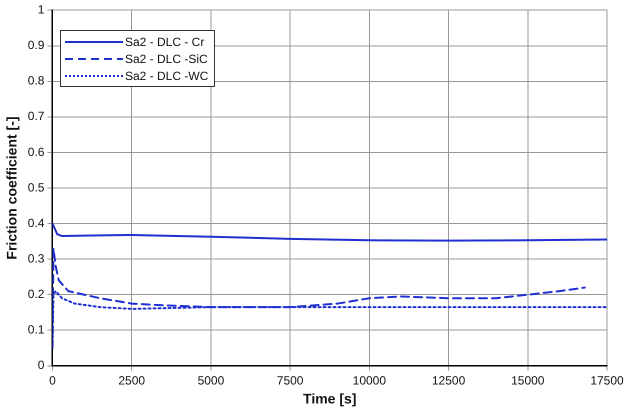  I want to click on y-tick-label: 0.4, so click(36, 223).